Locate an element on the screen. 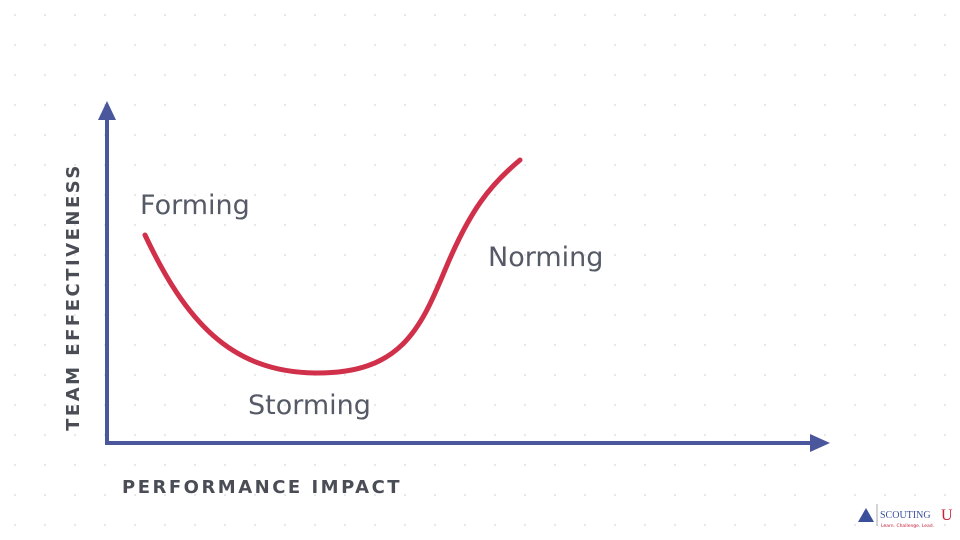 The width and height of the screenshot is (960, 540). stage-label: Norming is located at coordinates (545, 257).